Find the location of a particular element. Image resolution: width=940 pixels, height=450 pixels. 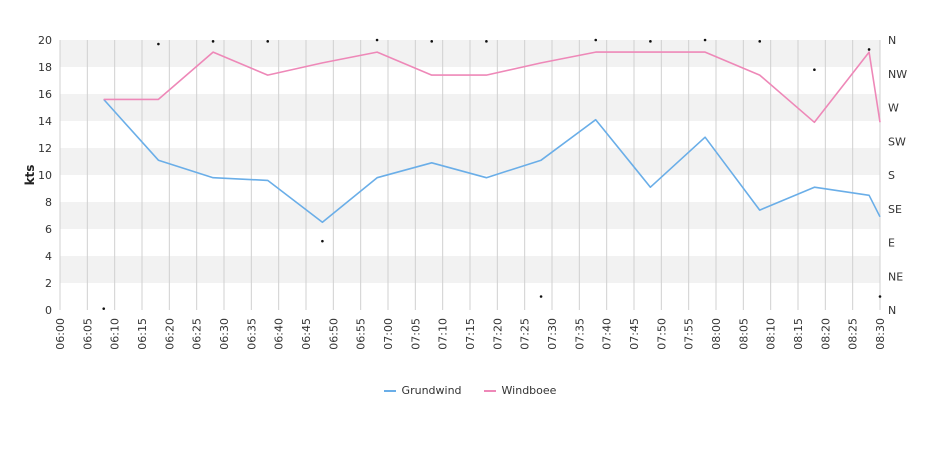

x-tick-label: 06:30 is located at coordinates (224, 334).